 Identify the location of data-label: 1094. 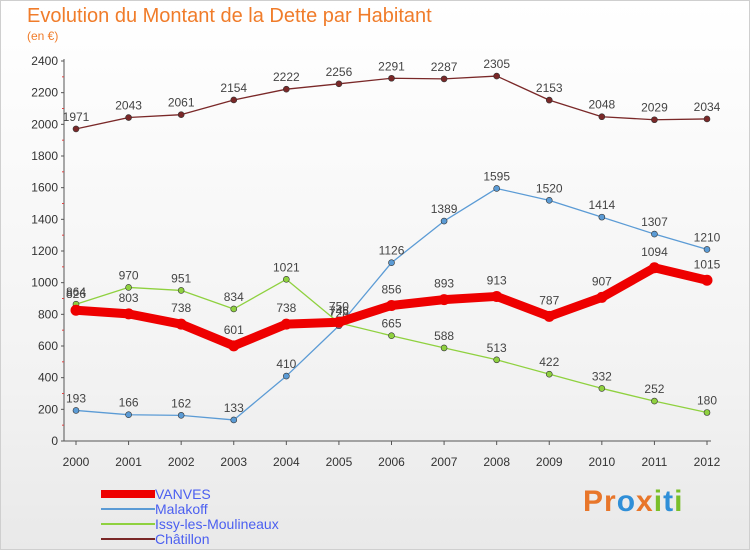
(654, 252).